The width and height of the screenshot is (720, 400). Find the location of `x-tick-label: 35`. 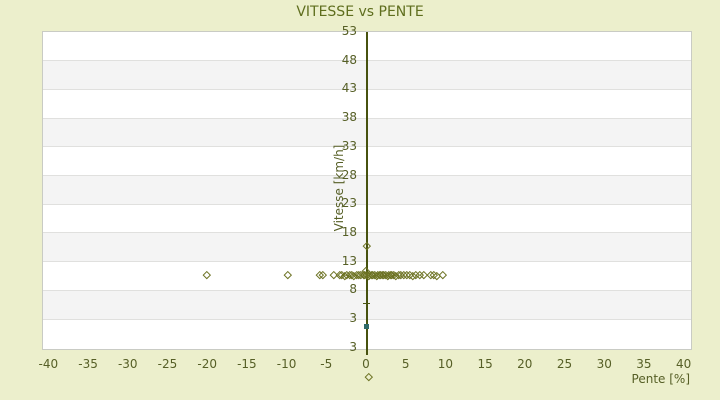

x-tick-label: 35 is located at coordinates (644, 364).